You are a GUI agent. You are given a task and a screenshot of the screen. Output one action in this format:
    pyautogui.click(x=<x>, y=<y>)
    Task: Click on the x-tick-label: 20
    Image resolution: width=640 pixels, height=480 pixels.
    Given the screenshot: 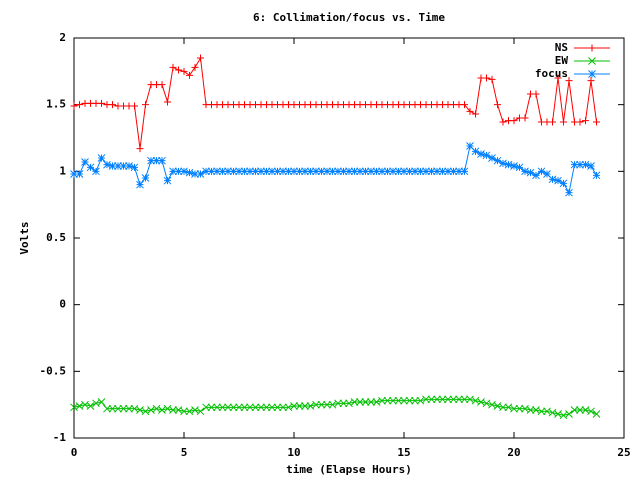 What is the action you would take?
    pyautogui.click(x=513, y=452)
    